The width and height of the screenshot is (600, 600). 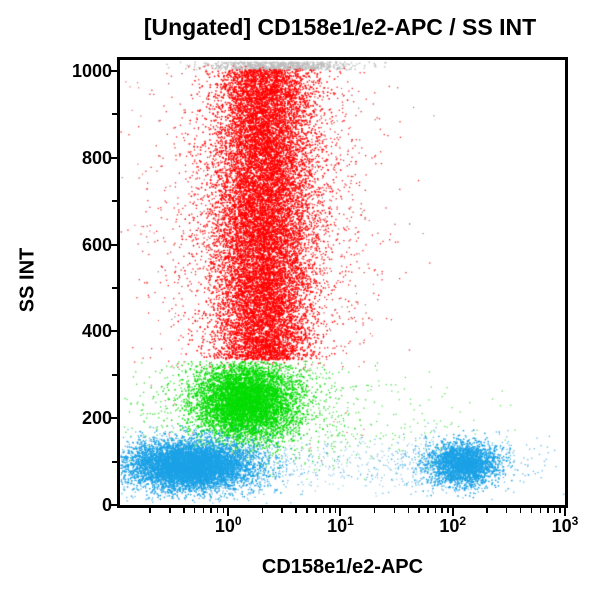 What do you see at coordinates (106, 505) in the screenshot?
I see `y-tick-label: 0` at bounding box center [106, 505].